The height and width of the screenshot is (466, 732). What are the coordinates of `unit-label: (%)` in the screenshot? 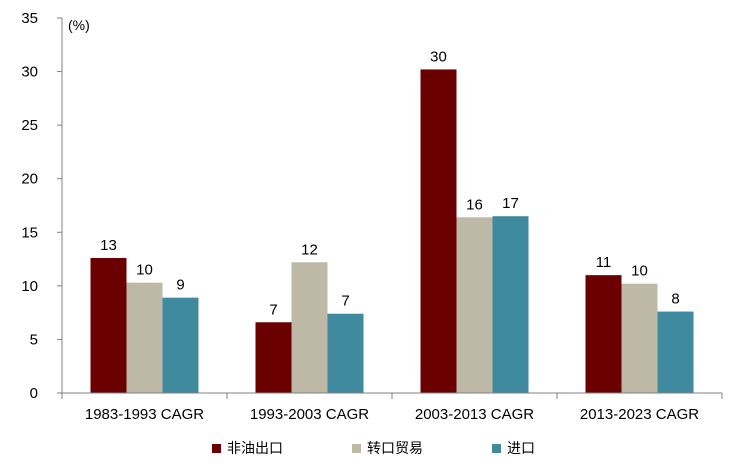 It's located at (79, 25).